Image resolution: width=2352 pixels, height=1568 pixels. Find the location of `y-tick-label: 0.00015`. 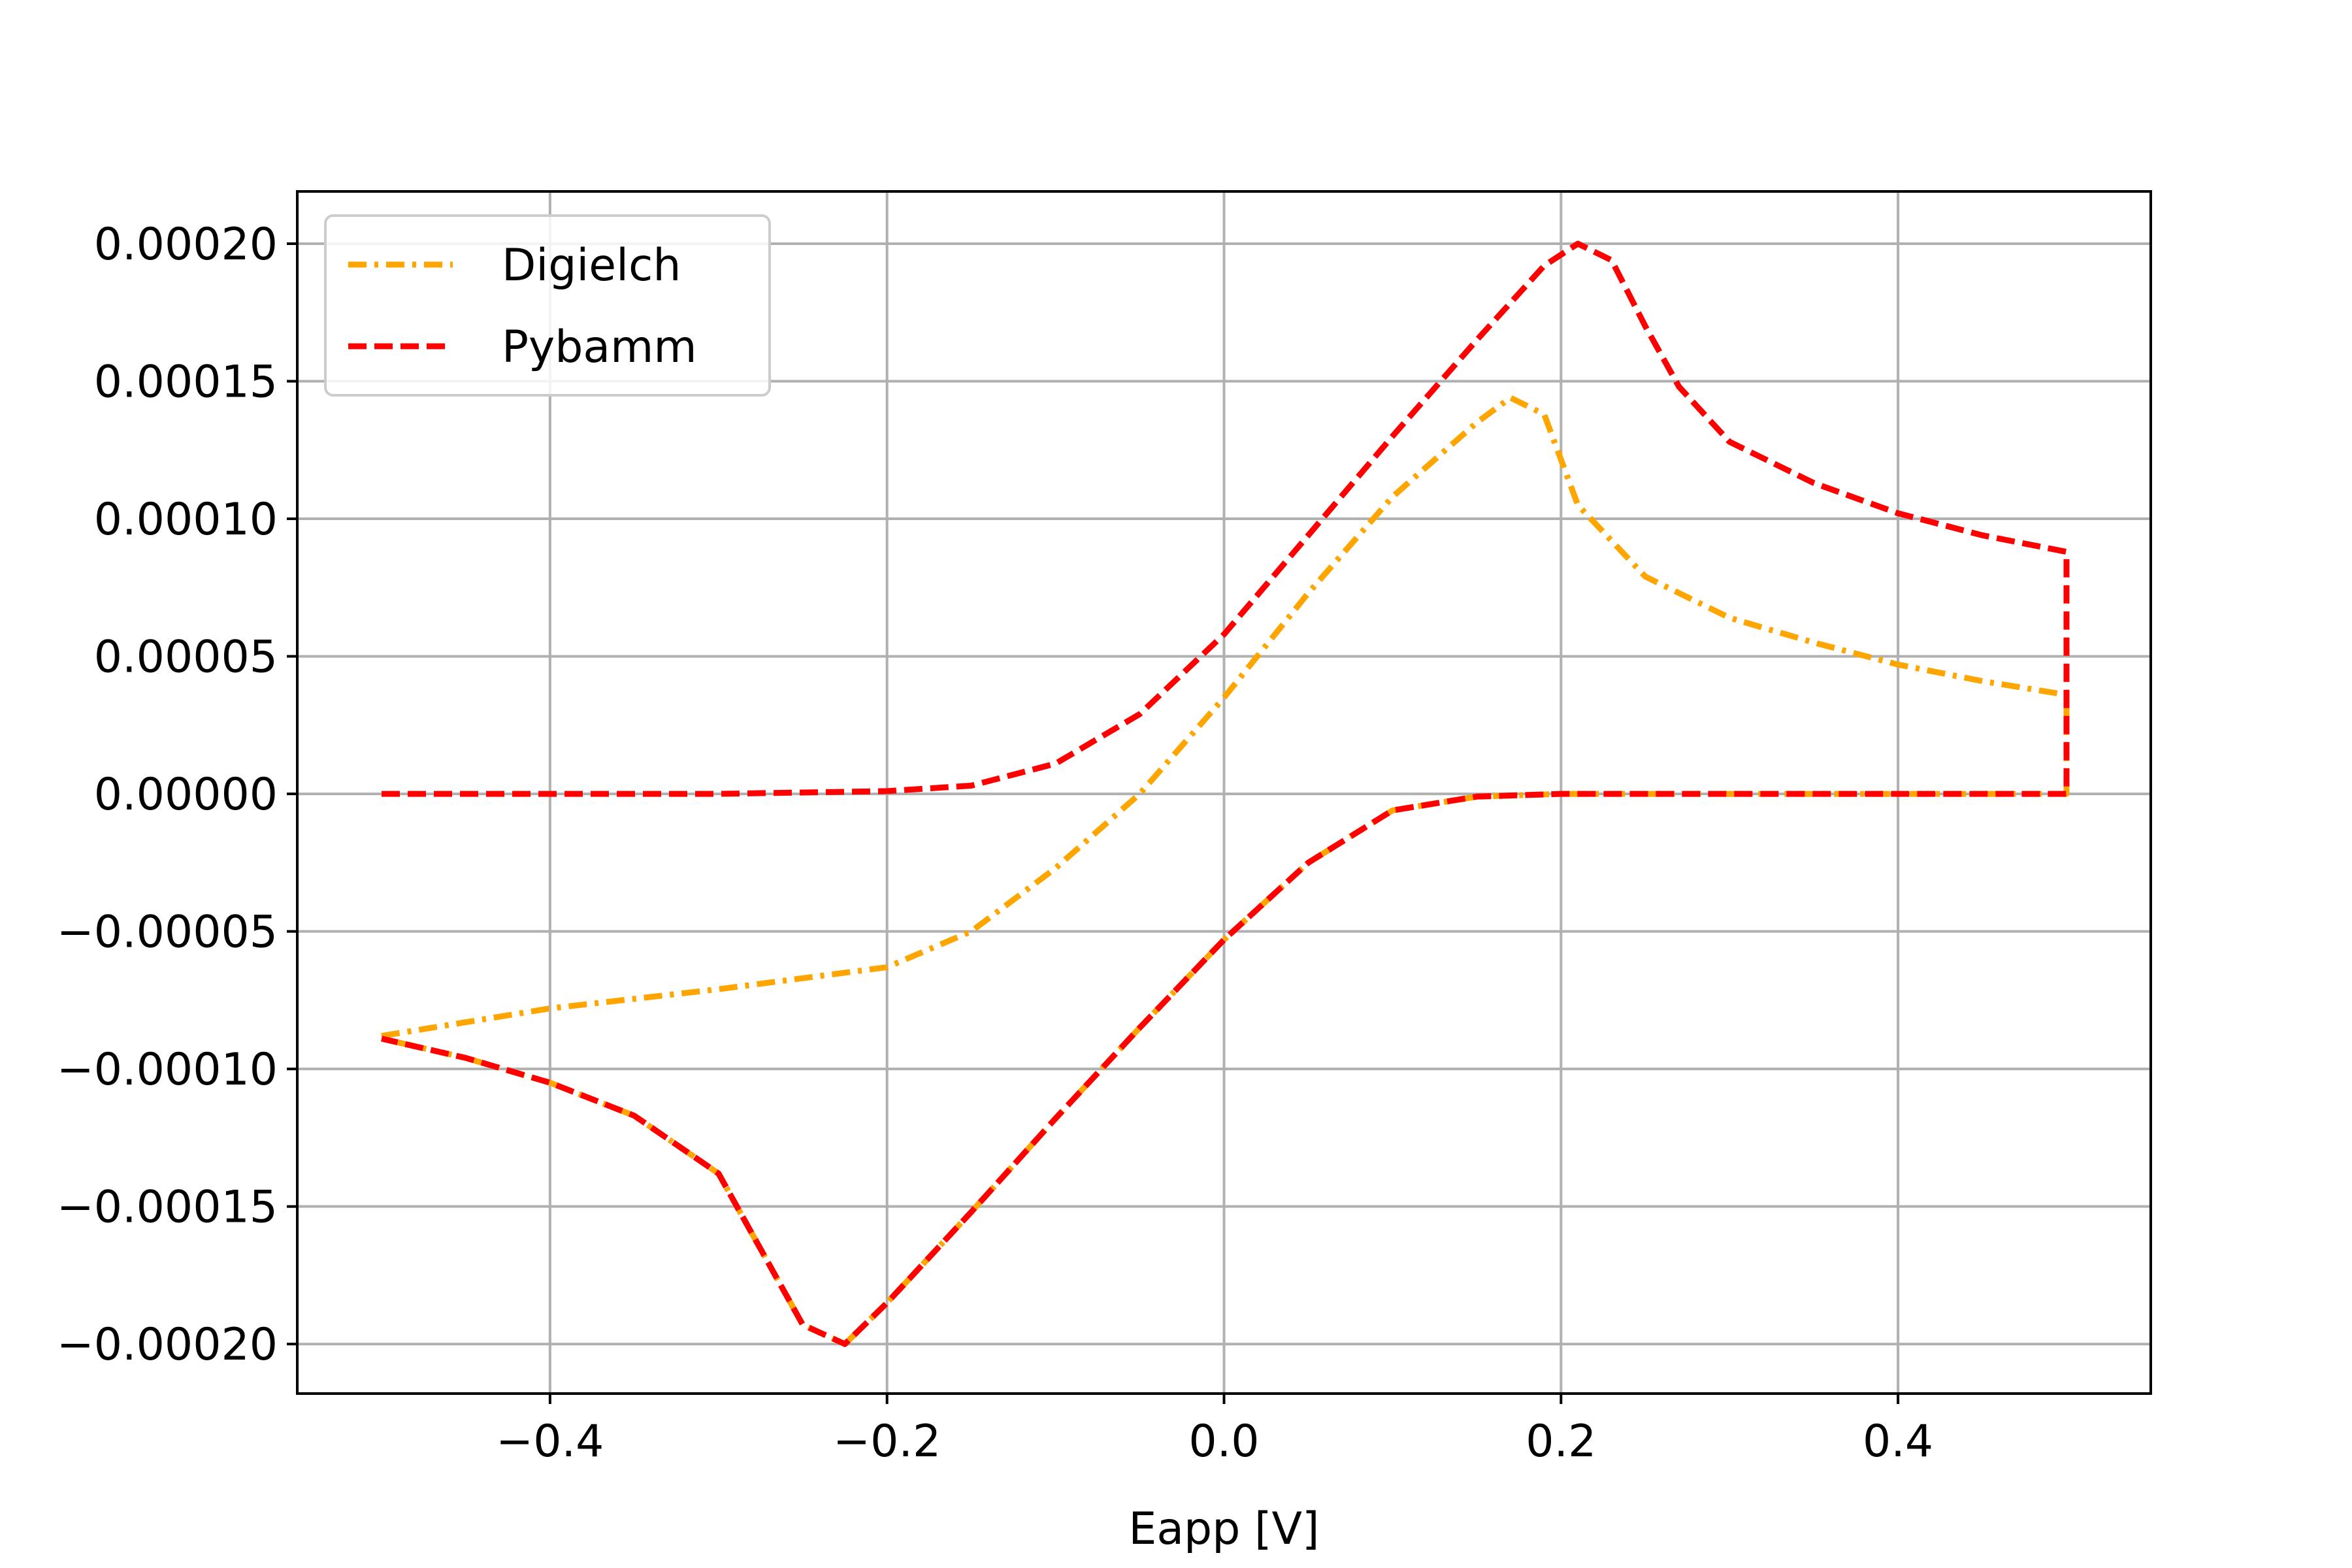

y-tick-label: 0.00015 is located at coordinates (186, 382).